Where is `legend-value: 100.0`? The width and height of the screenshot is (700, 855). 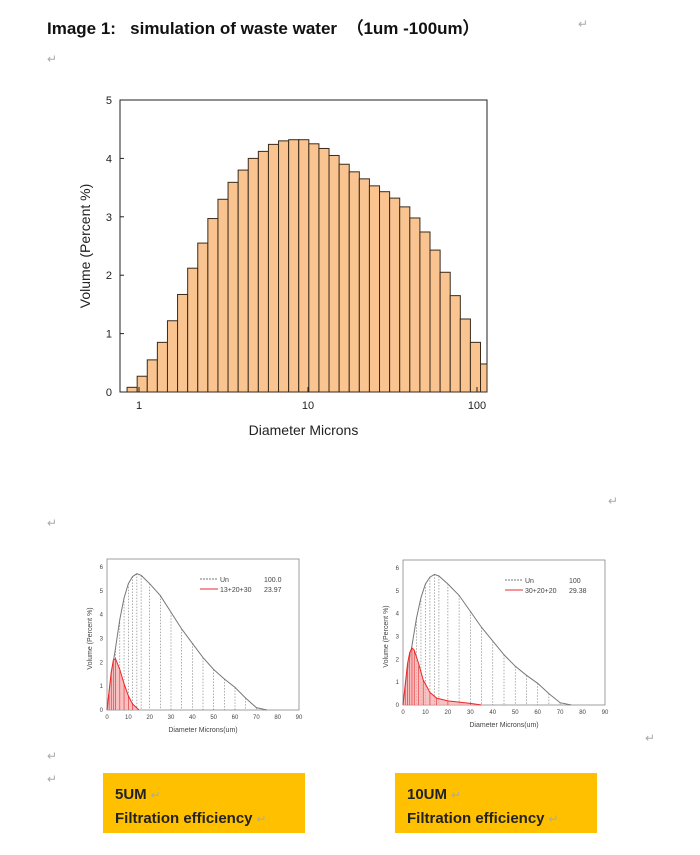 legend-value: 100.0 is located at coordinates (273, 580).